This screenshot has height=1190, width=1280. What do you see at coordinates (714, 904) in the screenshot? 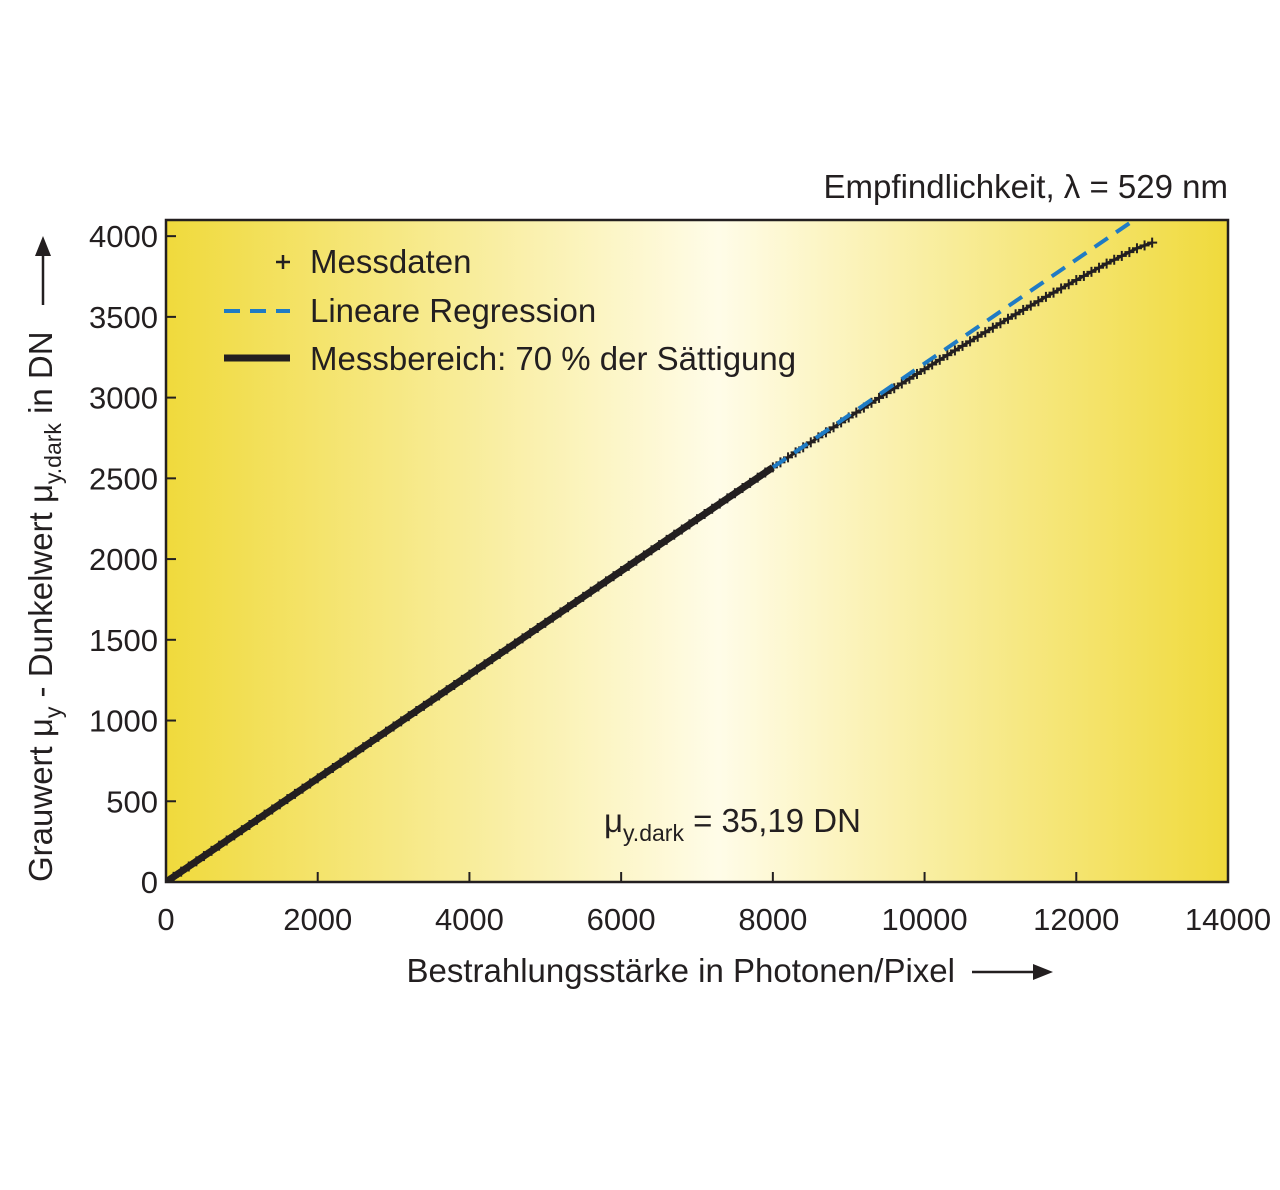
I see `x-ticks: 0 2000 4000 6000 8000 10000 12000 14000` at bounding box center [714, 904].